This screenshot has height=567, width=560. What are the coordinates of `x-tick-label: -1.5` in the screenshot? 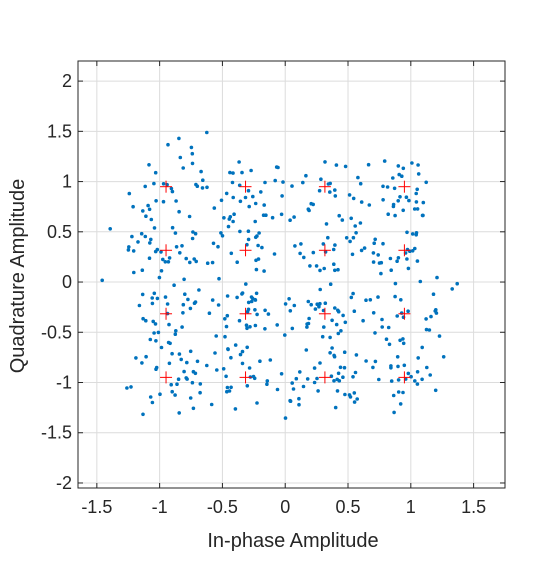 It's located at (96, 507).